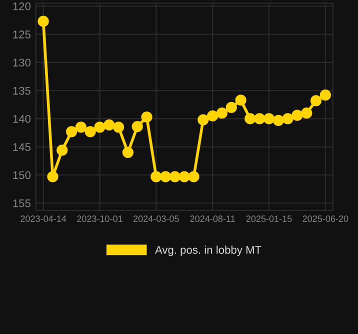 This screenshot has width=358, height=334. I want to click on legend-label: Avg. pos. in lobby MT, so click(208, 251).